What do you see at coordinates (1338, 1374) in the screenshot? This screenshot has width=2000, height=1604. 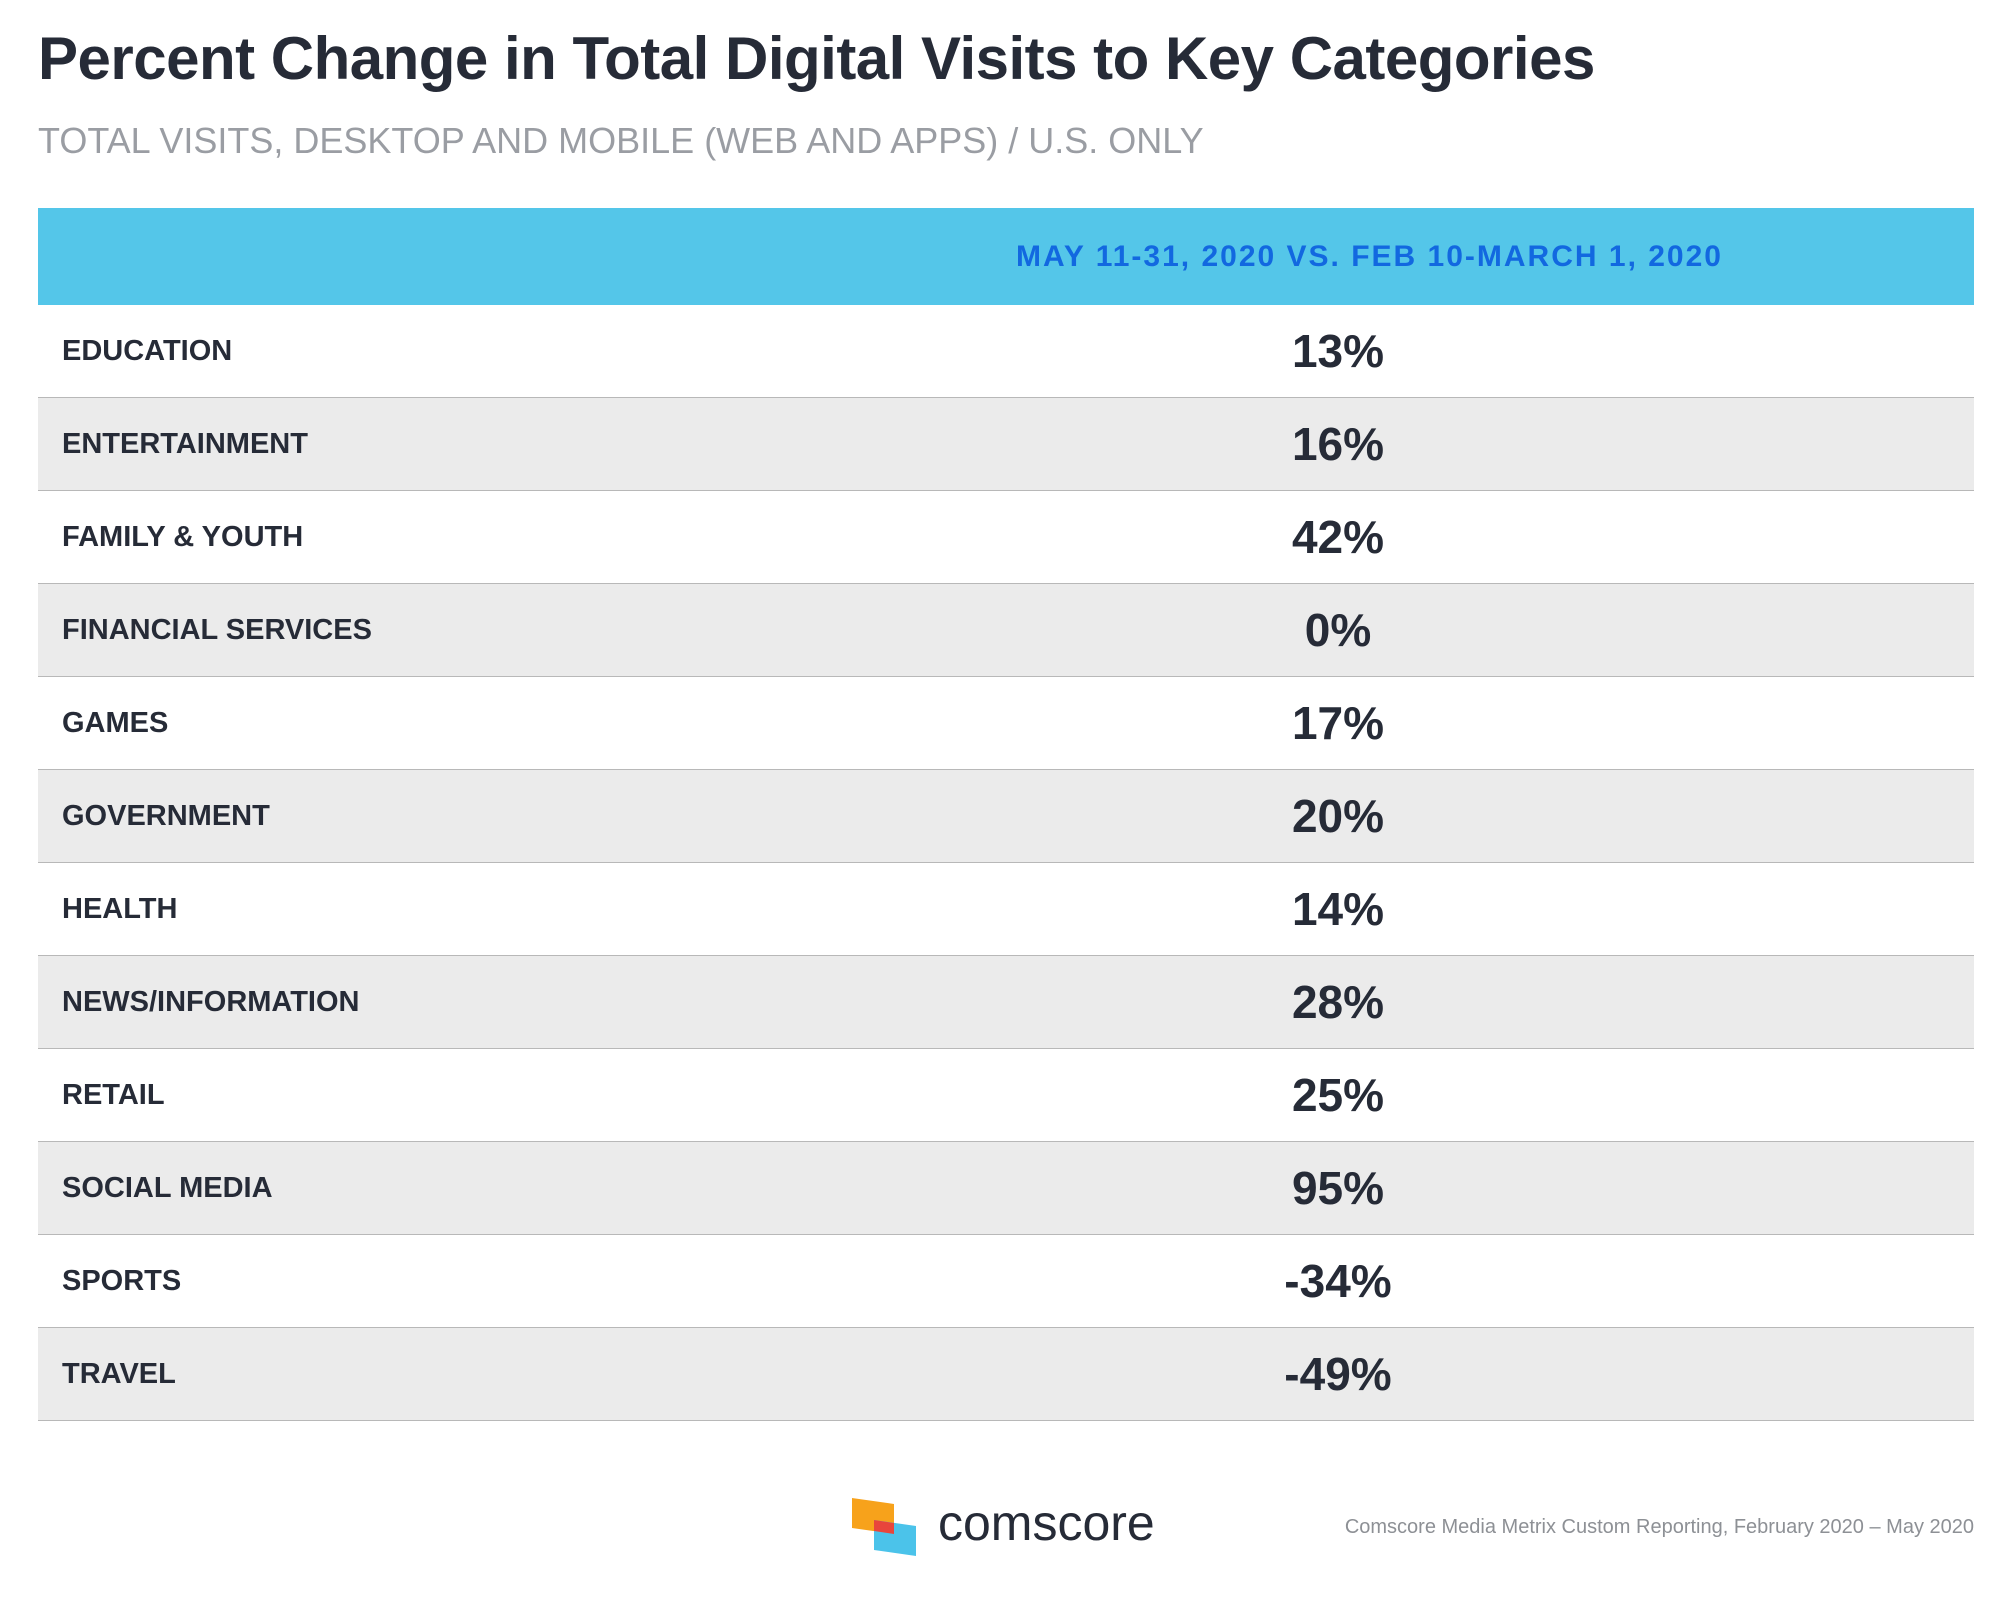 I see `value-label: -49%` at bounding box center [1338, 1374].